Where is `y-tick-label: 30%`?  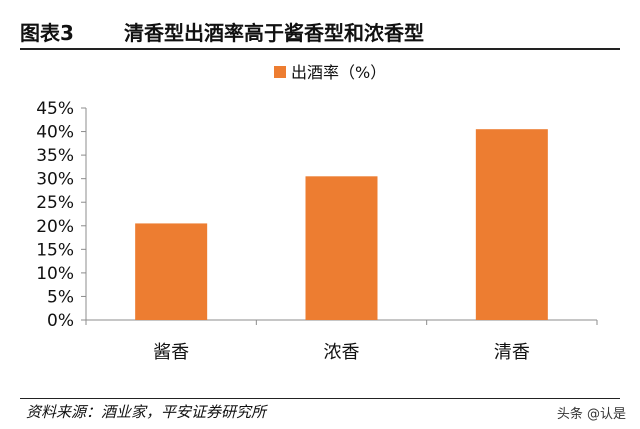
y-tick-label: 30% is located at coordinates (55, 180).